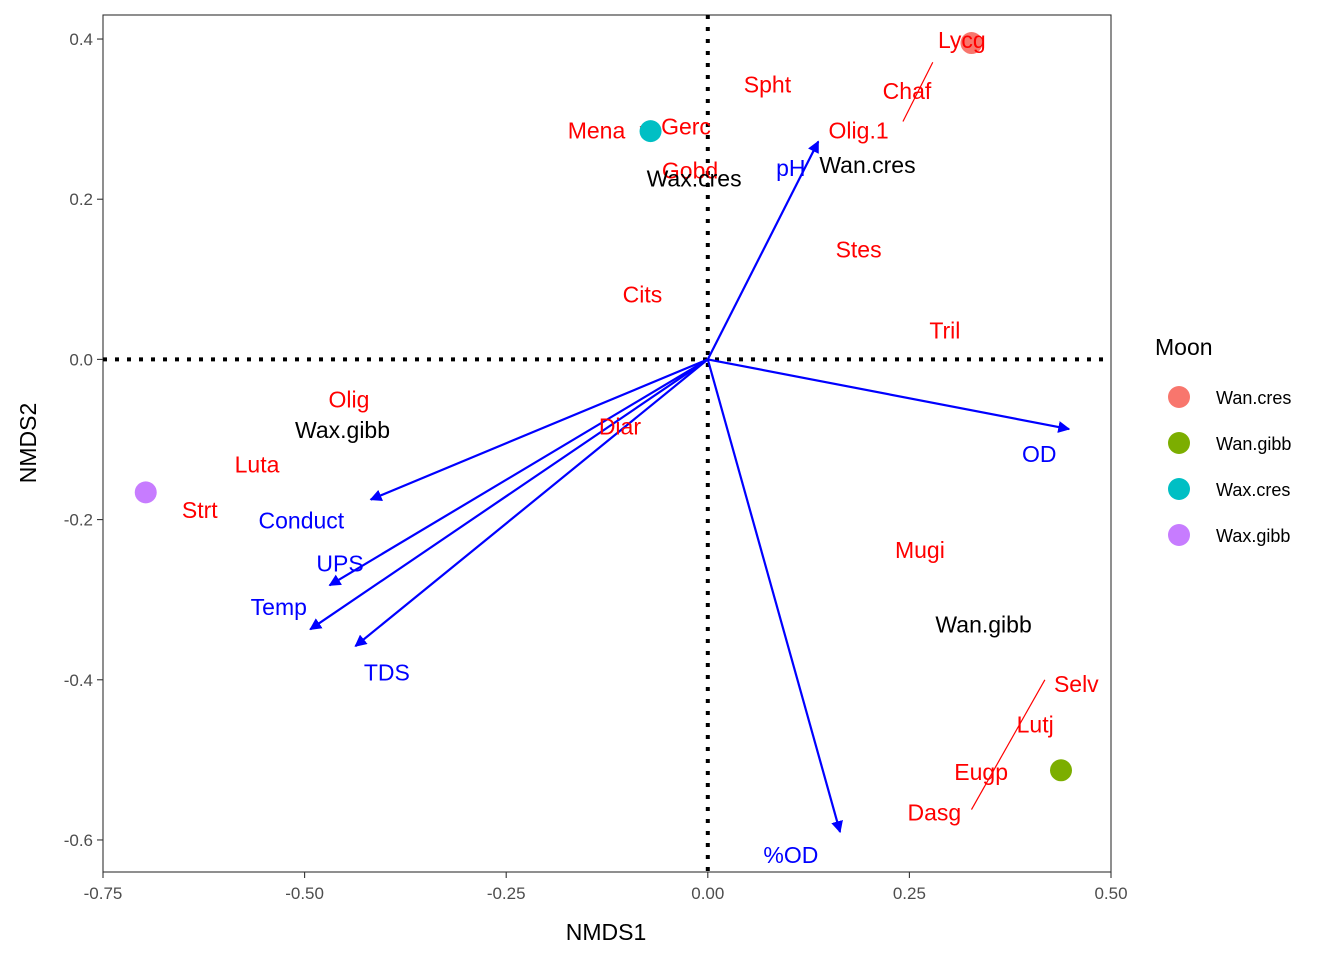 This screenshot has height=960, width=1344. Describe the element at coordinates (1253, 444) in the screenshot. I see `legend-label: Wan.gibb` at that location.